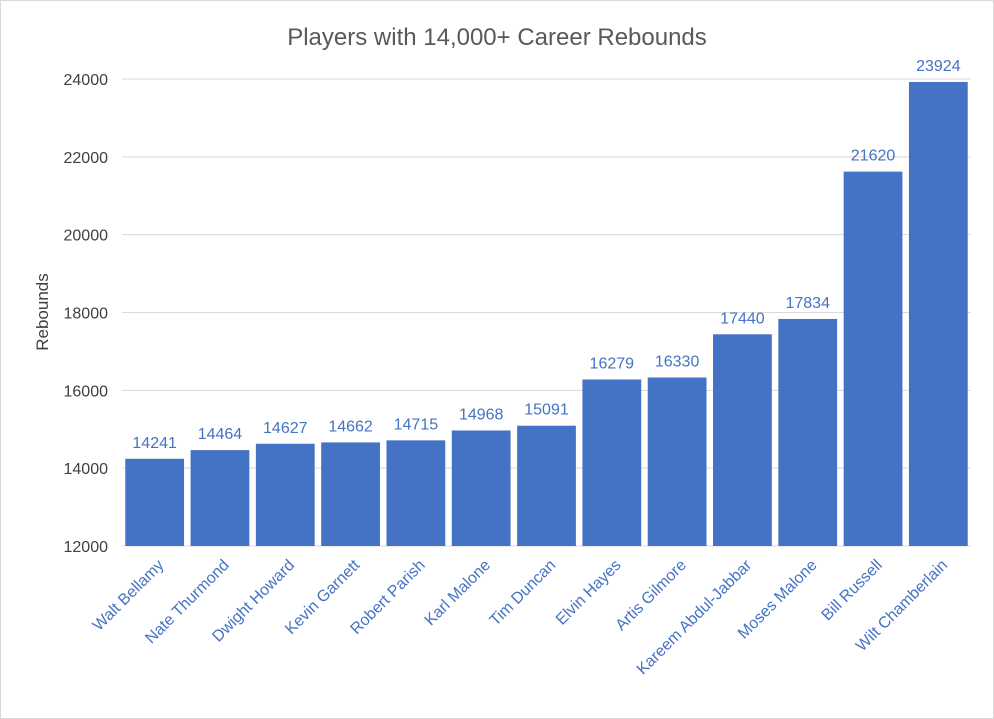  Describe the element at coordinates (873, 156) in the screenshot. I see `data-label: 21620` at that location.